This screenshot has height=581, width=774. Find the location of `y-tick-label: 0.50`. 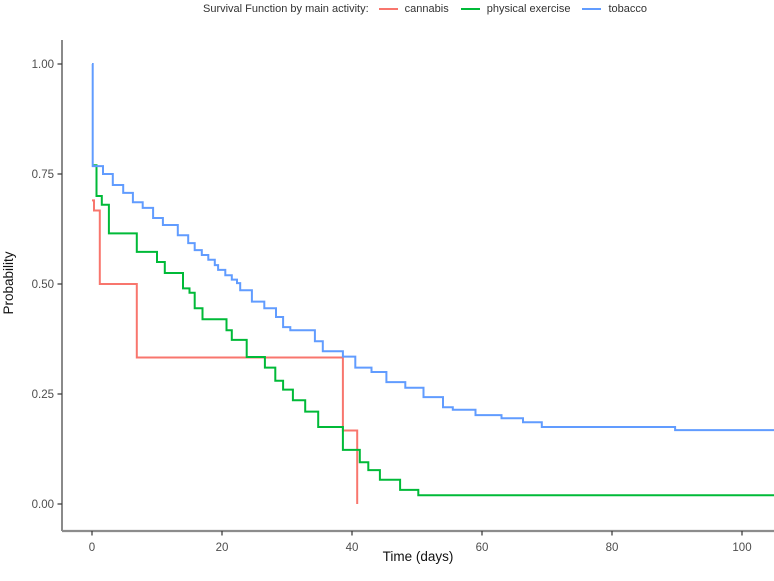

y-tick-label: 0.50 is located at coordinates (43, 285).